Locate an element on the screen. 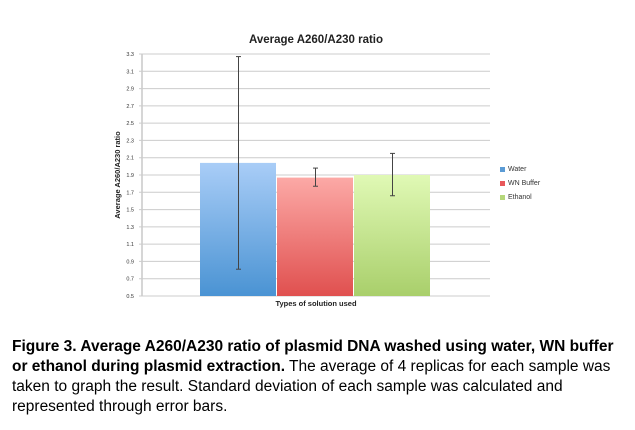  y-tick-label: 2.3 is located at coordinates (130, 141).